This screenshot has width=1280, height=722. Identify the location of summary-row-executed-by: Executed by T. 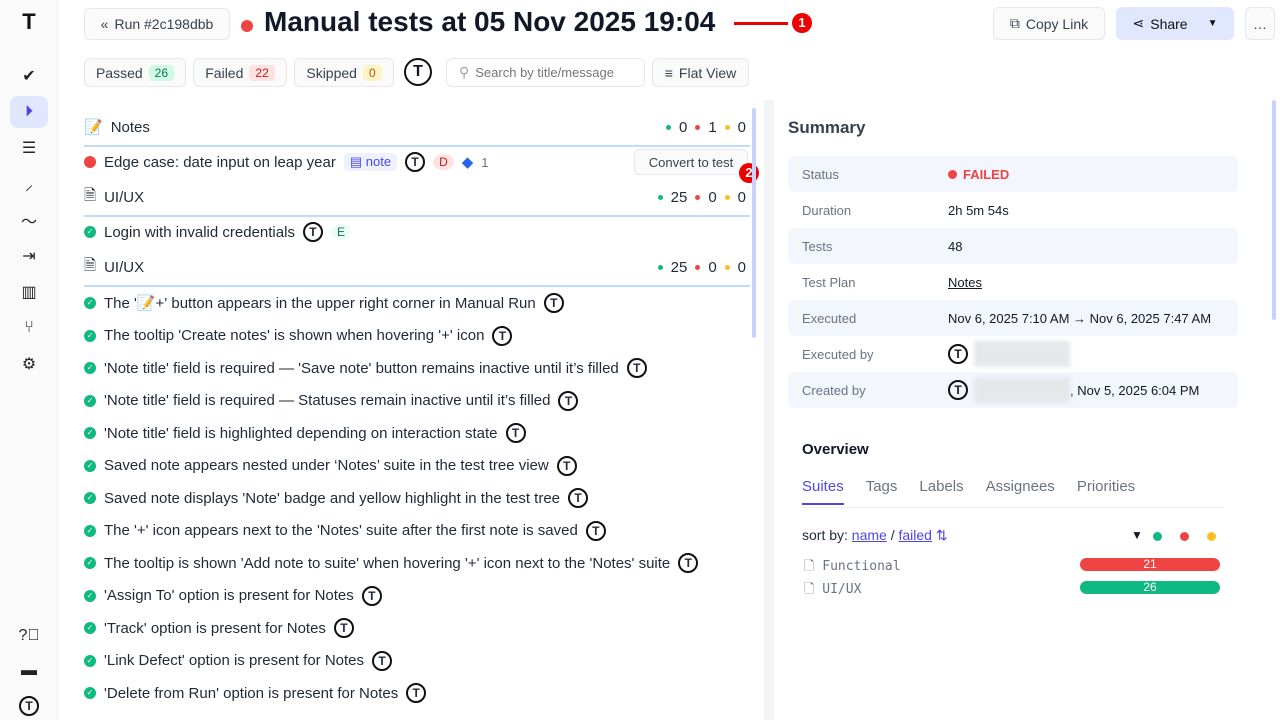
(1013, 354).